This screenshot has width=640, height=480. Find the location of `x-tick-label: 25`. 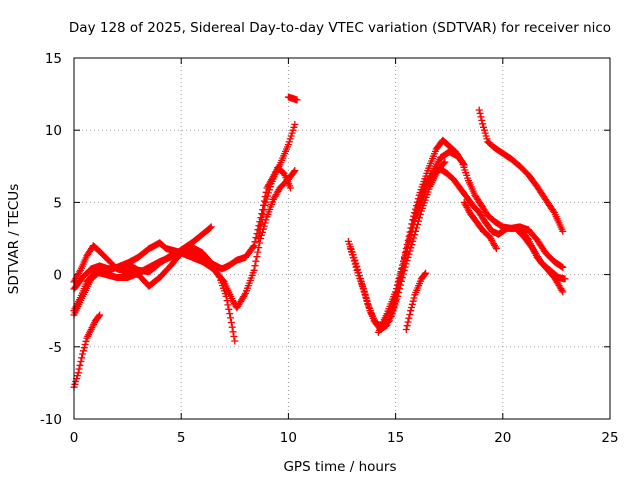

x-tick-label: 25 is located at coordinates (609, 438).